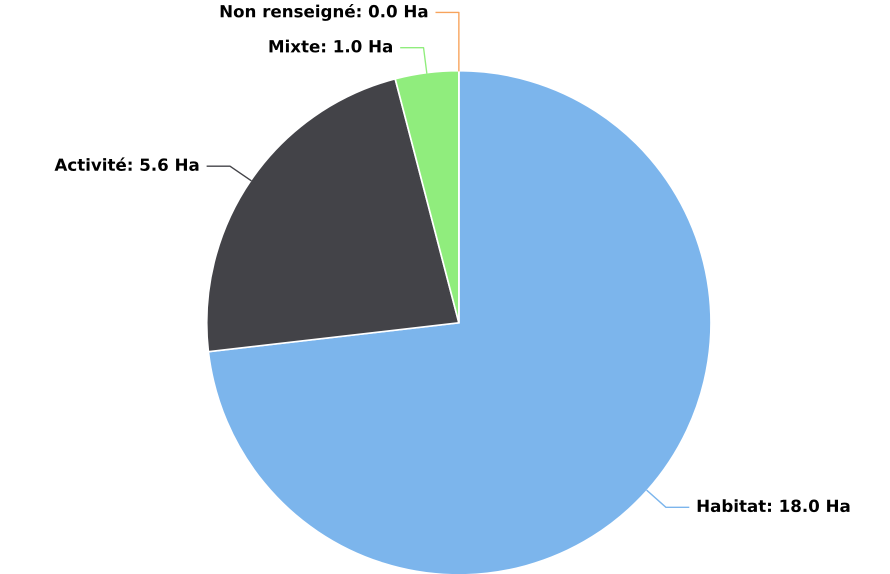 The height and width of the screenshot is (574, 890). I want to click on slice-label: Habitat: 18.0 Ha, so click(774, 505).